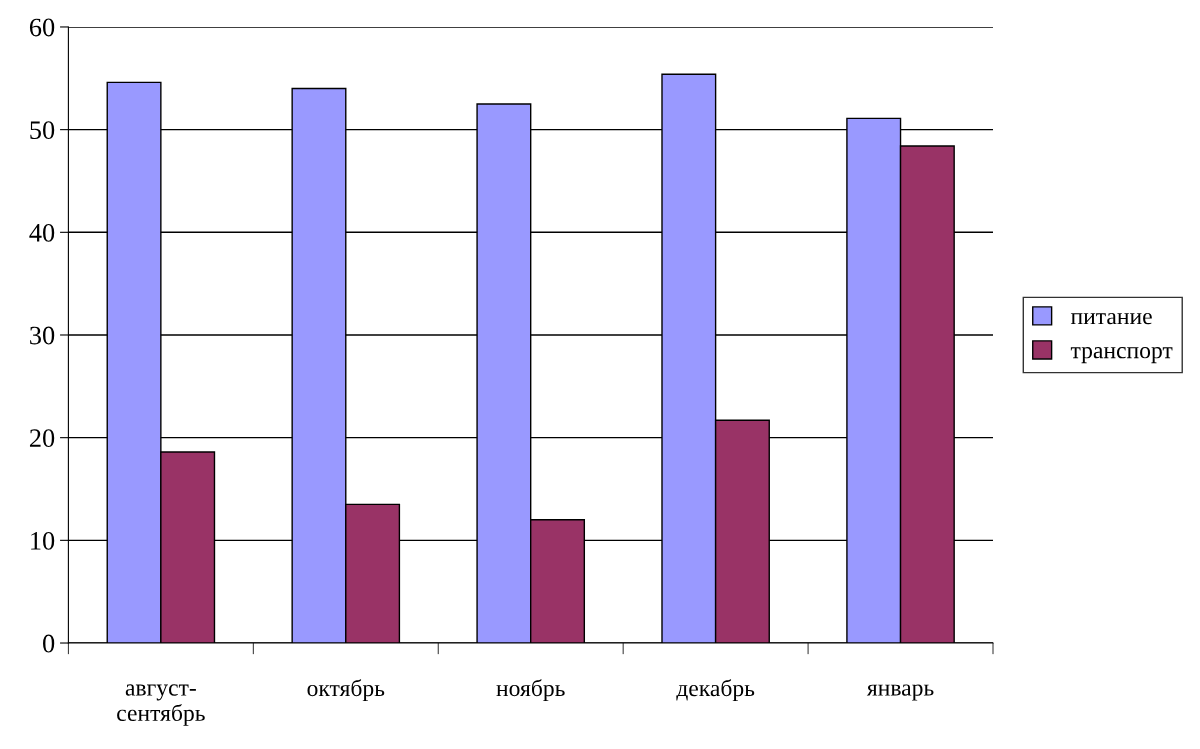 The width and height of the screenshot is (1200, 749). Describe the element at coordinates (715, 690) in the screenshot. I see `x-tick-label: декабрь` at that location.